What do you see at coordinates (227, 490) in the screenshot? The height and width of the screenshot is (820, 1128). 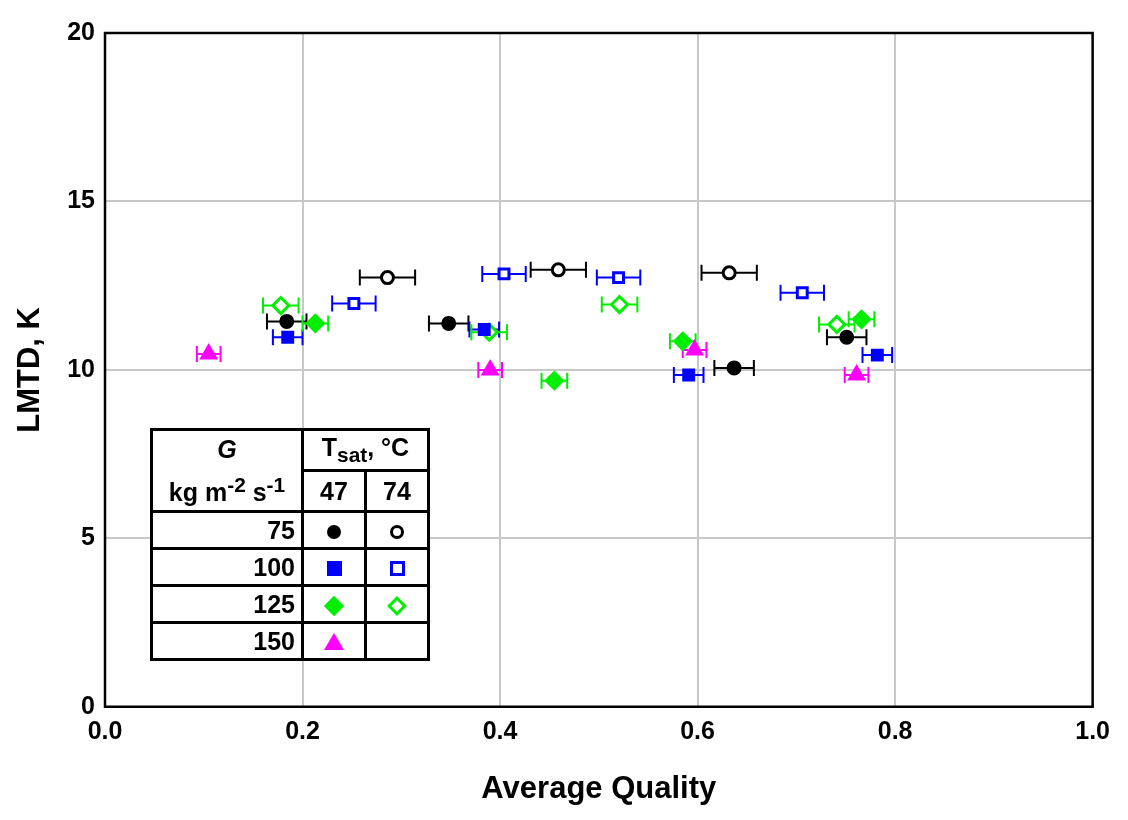 I see `annotation: kg m$^{-2}$ s$^{-1}$` at bounding box center [227, 490].